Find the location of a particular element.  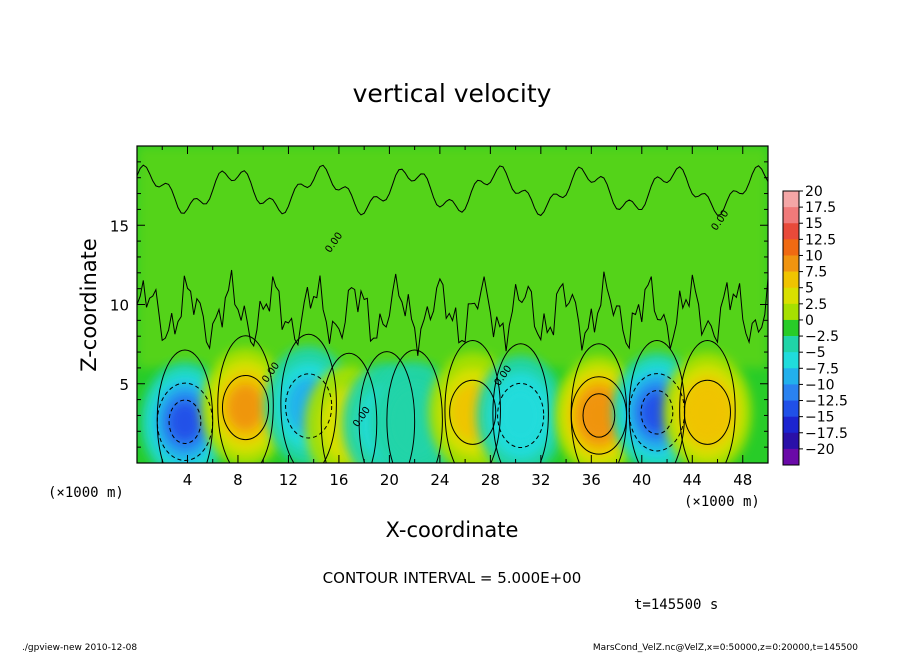

colorbar-label: −12.5 is located at coordinates (826, 402).